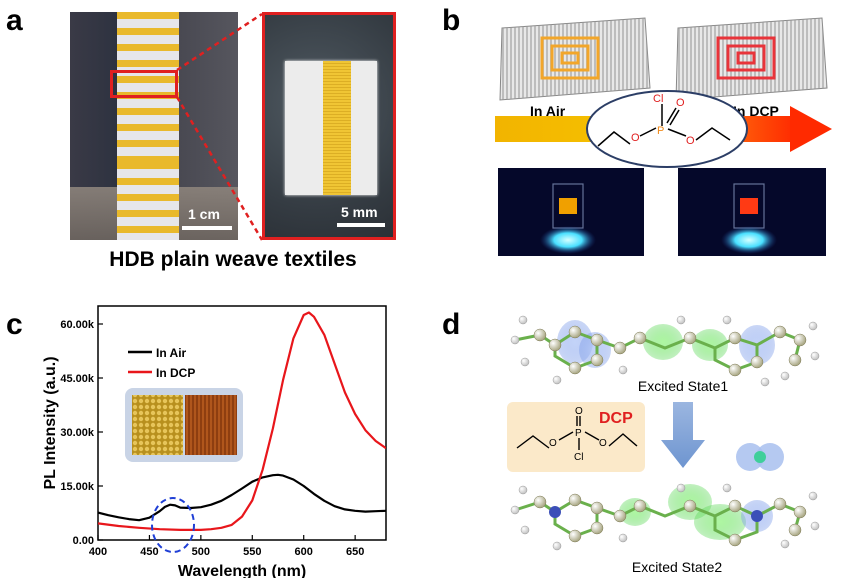 Image resolution: width=847 pixels, height=578 pixels. Describe the element at coordinates (680, 103) in the screenshot. I see `atom-o-top-label: O` at that location.